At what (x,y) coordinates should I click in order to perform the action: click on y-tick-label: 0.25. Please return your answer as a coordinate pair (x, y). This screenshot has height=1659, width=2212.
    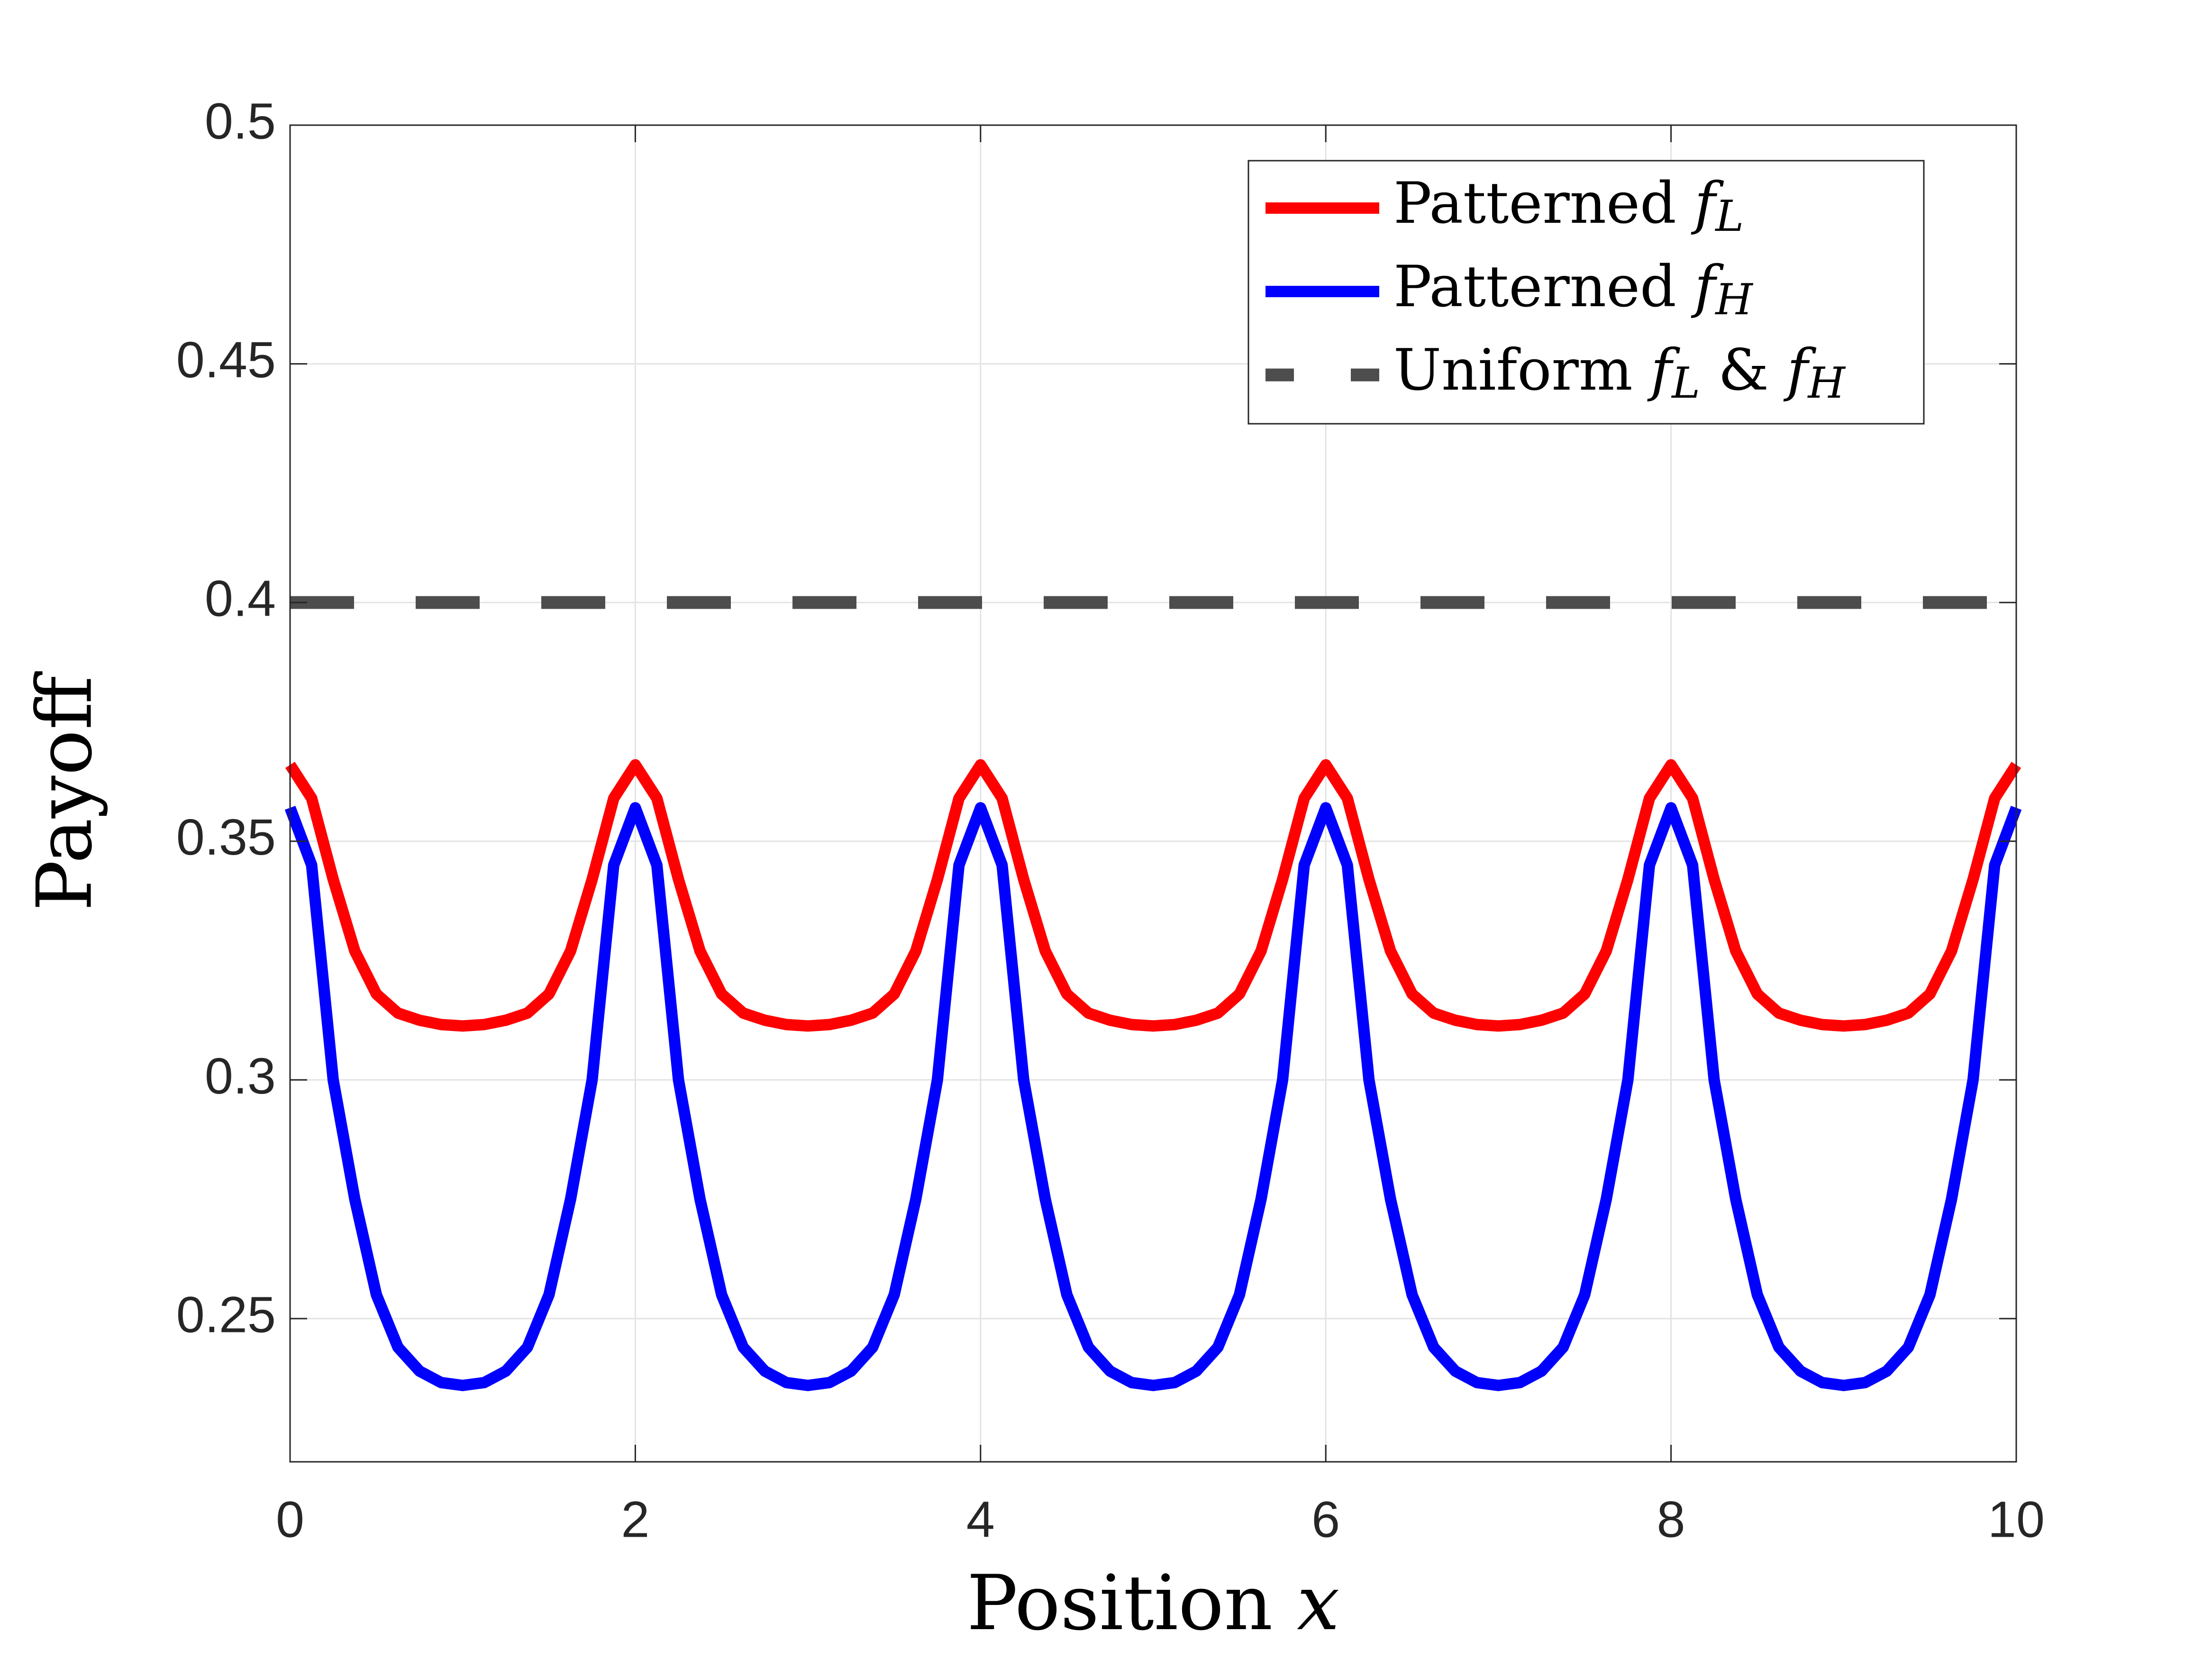
    Looking at the image, I should click on (226, 1314).